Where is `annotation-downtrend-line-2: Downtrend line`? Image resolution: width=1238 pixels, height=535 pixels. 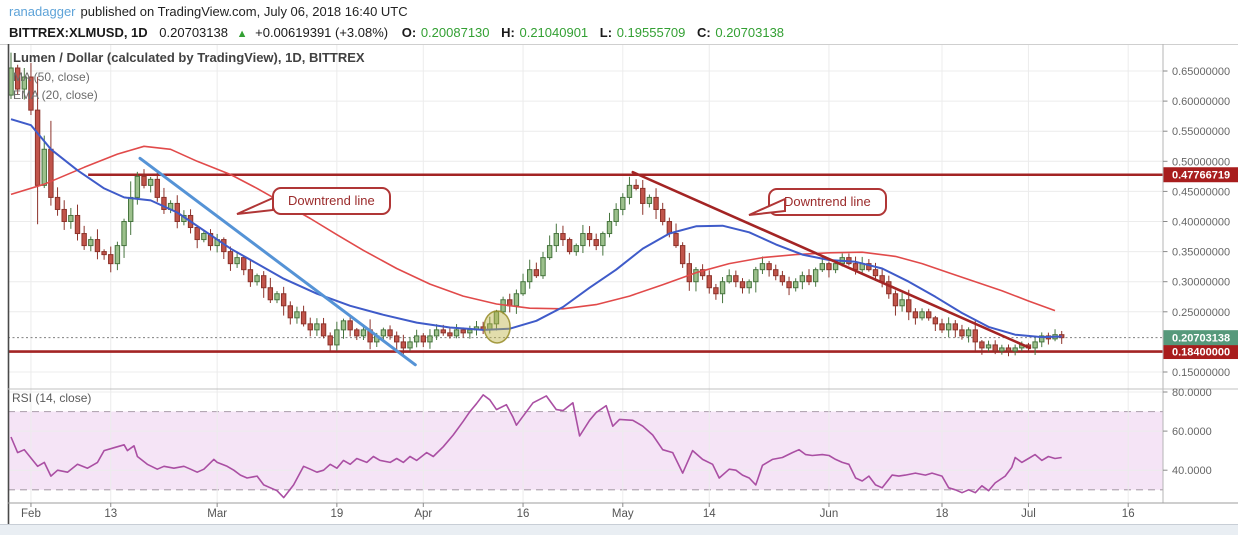
annotation-downtrend-line-2: Downtrend line is located at coordinates (827, 202).